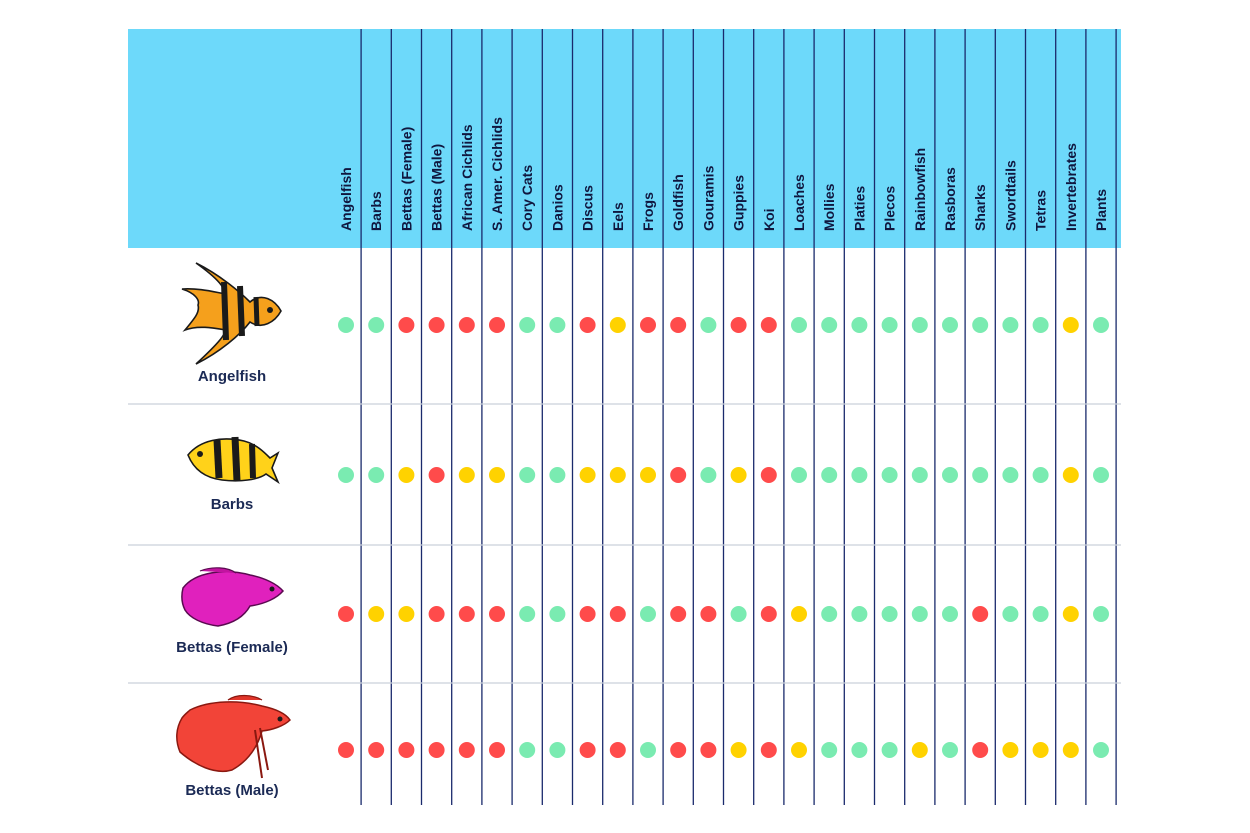  What do you see at coordinates (678, 614) in the screenshot?
I see `dot-bettas-female-goldfish-red` at bounding box center [678, 614].